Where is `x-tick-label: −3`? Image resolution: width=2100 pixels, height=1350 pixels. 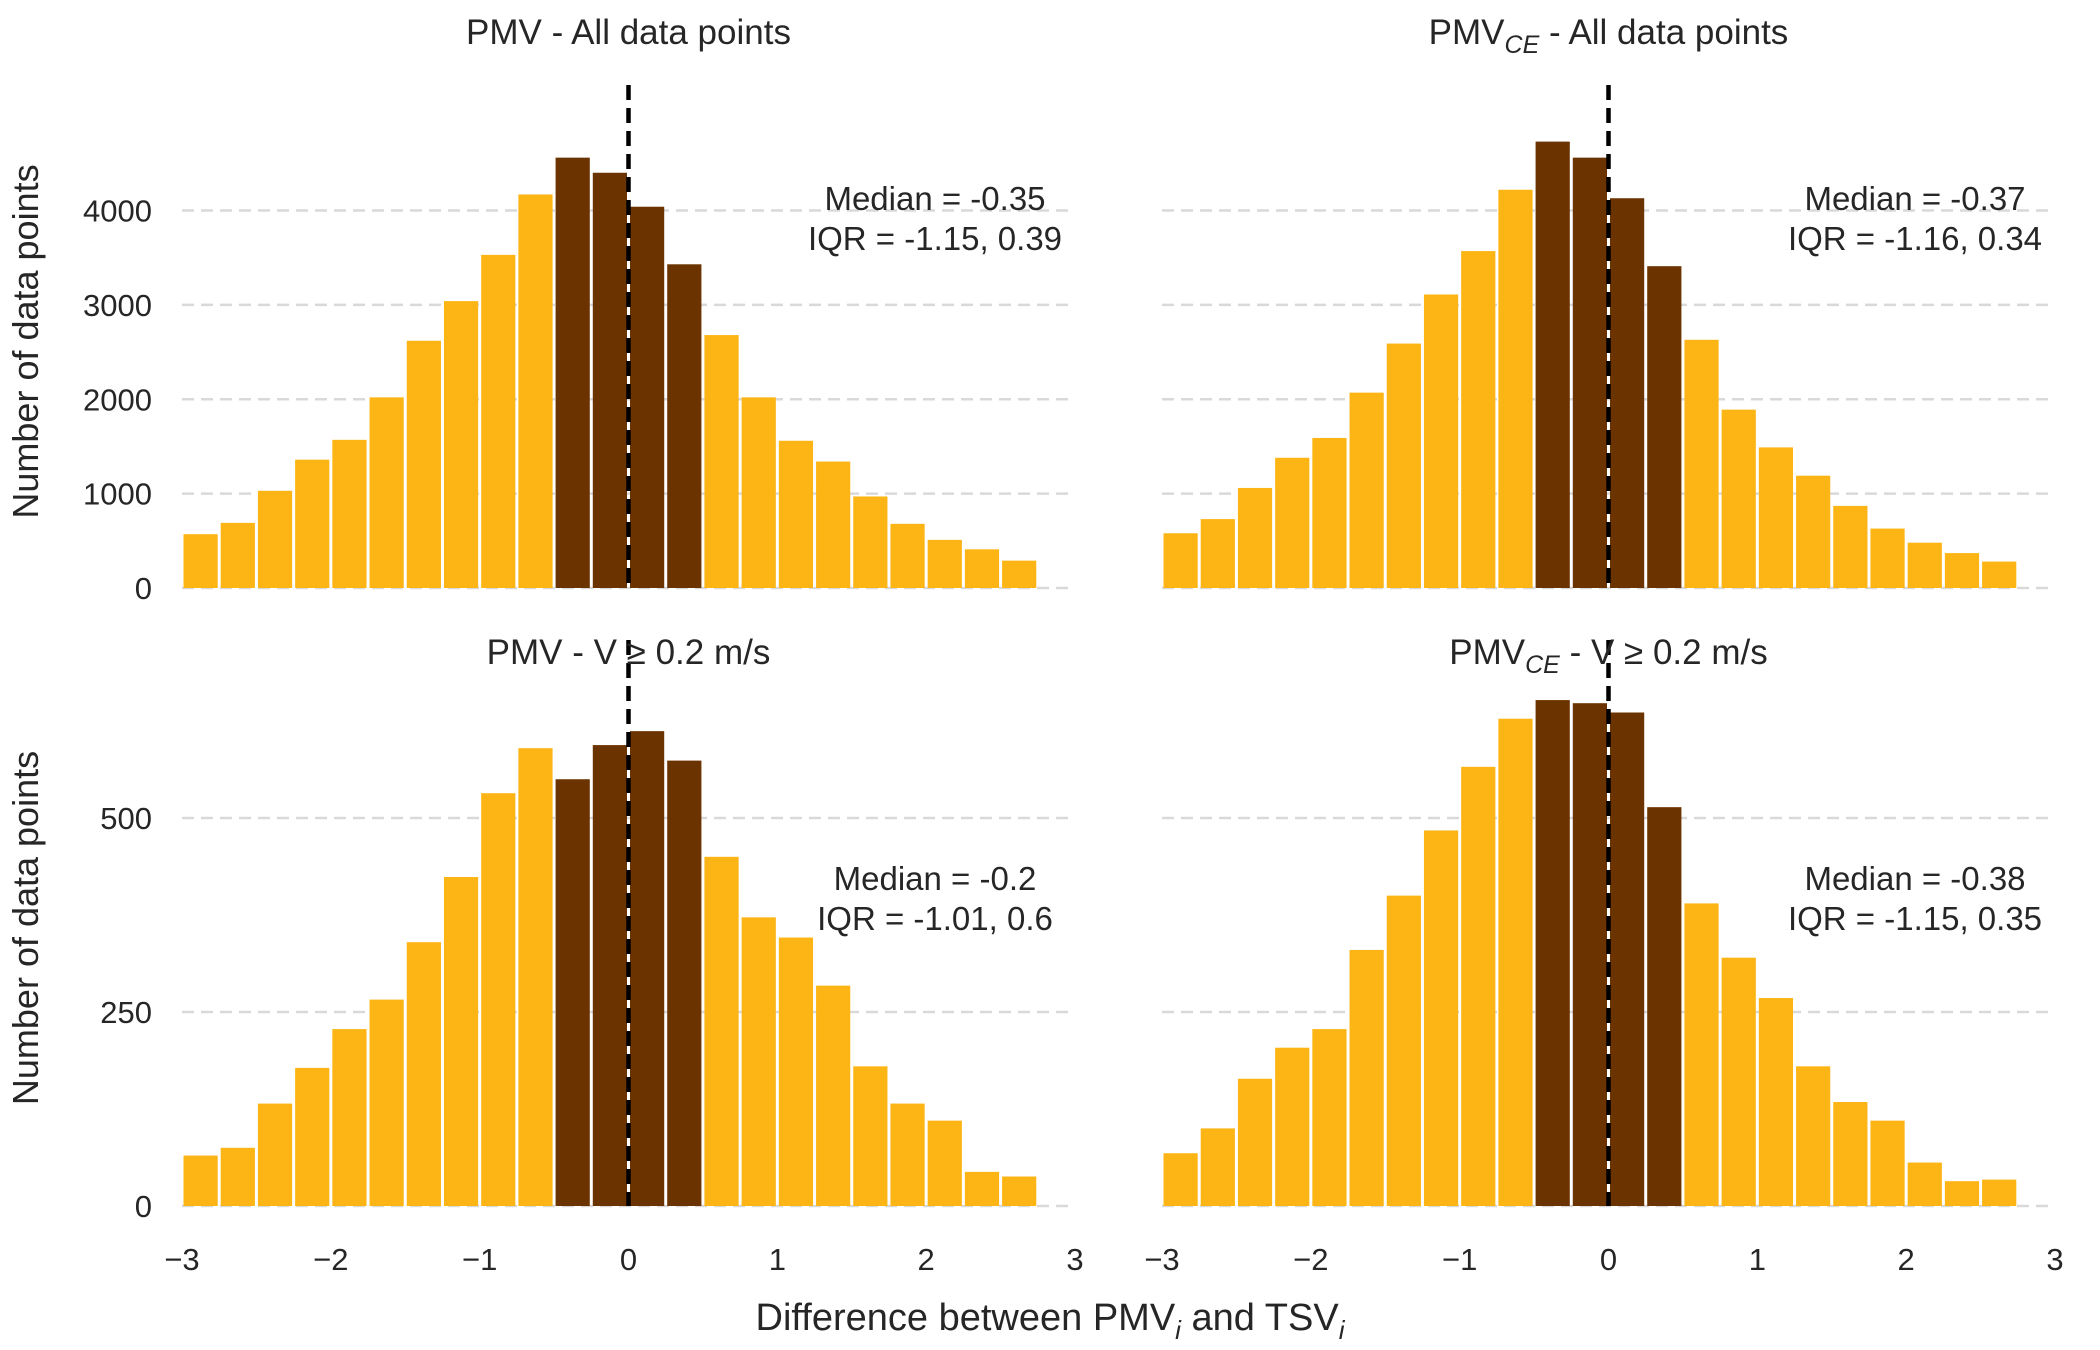 x-tick-label: −3 is located at coordinates (181, 1259).